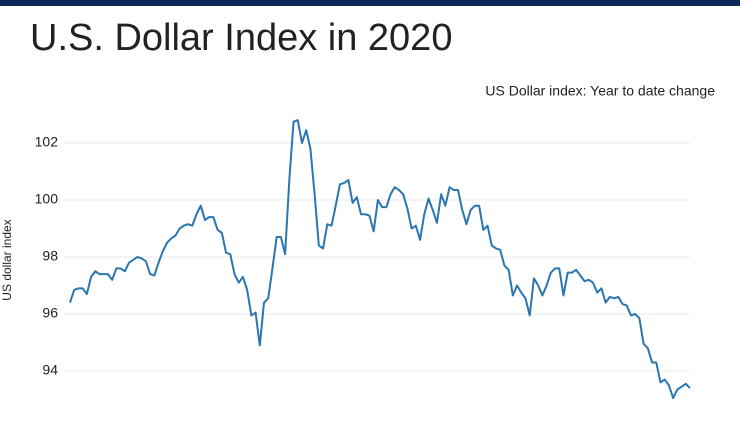  What do you see at coordinates (600, 91) in the screenshot?
I see `chart-subtitle: US Dollar index: Year to date change` at bounding box center [600, 91].